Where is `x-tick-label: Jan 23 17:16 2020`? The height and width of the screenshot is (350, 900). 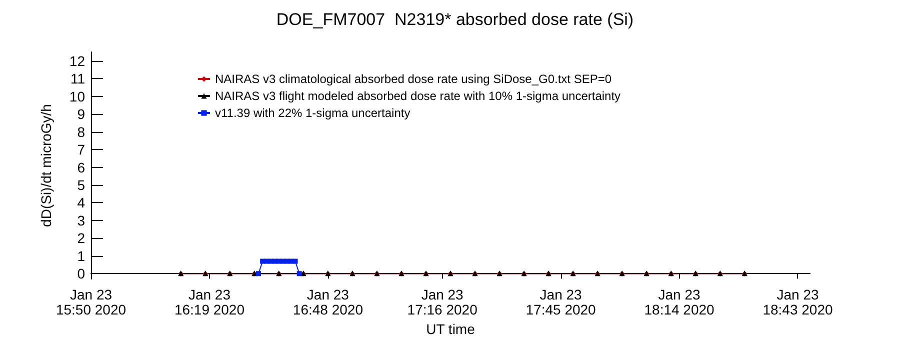 x-tick-label: Jan 23 17:16 2020 is located at coordinates (442, 302).